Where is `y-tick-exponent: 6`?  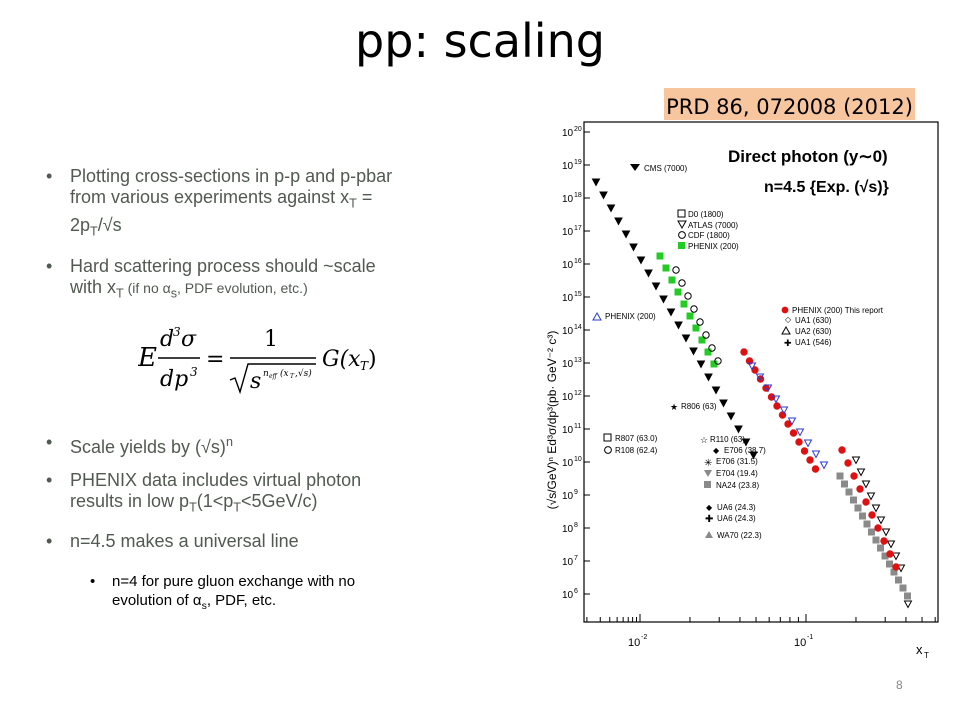
y-tick-exponent: 6 is located at coordinates (576, 591).